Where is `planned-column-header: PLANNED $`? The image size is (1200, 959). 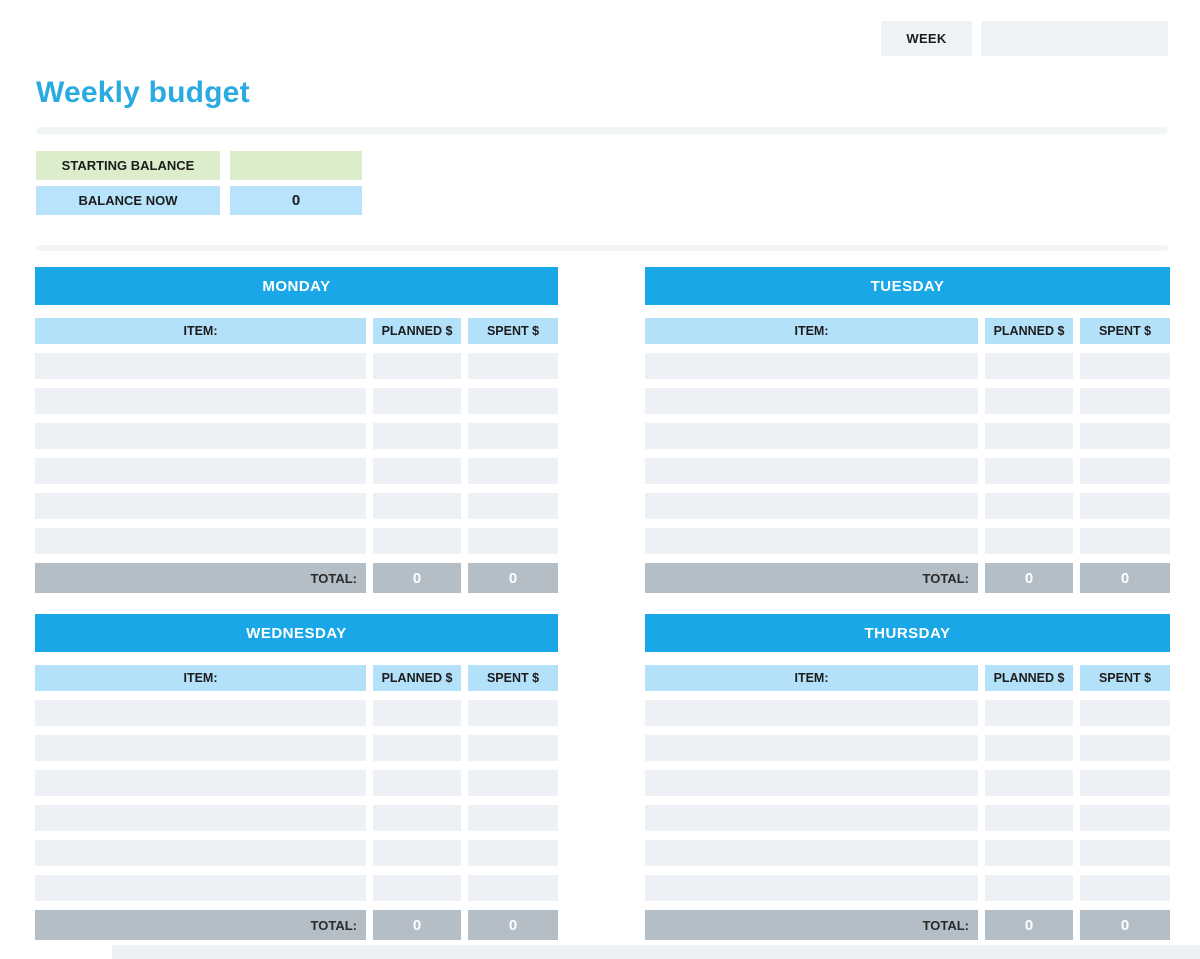 planned-column-header: PLANNED $ is located at coordinates (1029, 331).